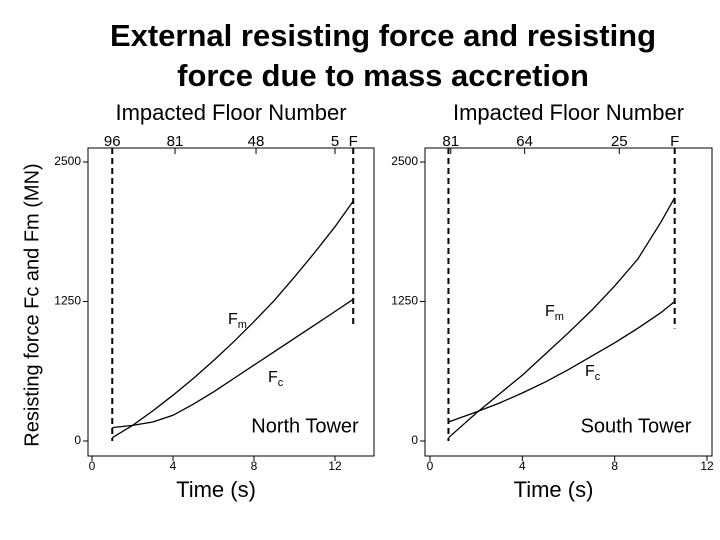  I want to click on chart-title: External resisting force and resisting, so click(383, 35).